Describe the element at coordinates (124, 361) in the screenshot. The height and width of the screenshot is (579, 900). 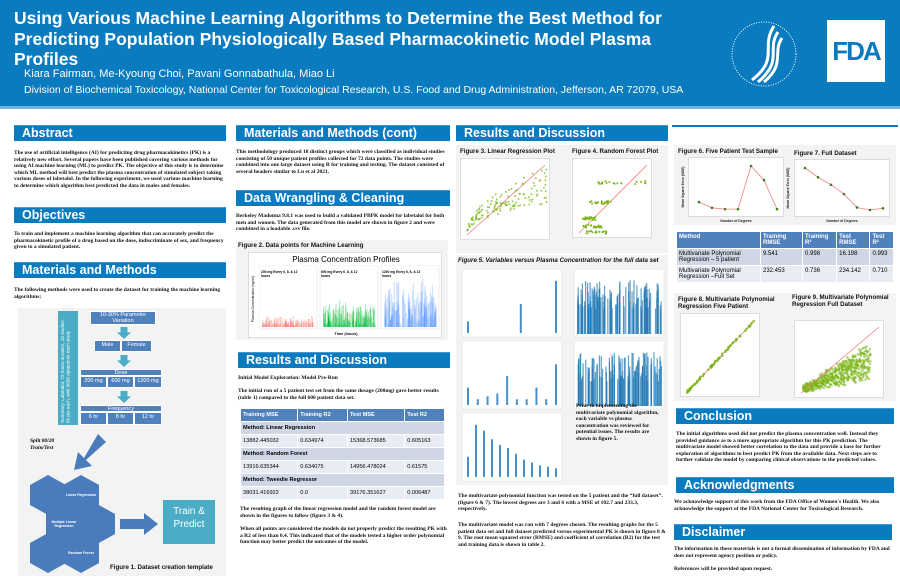
I see `down-arrow-icon` at that location.